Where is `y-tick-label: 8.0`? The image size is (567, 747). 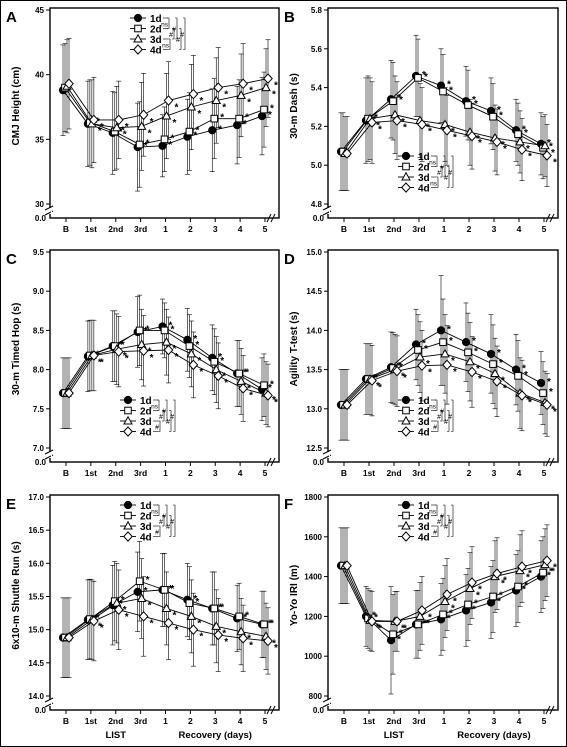
y-tick-label: 8.0 is located at coordinates (39, 370).